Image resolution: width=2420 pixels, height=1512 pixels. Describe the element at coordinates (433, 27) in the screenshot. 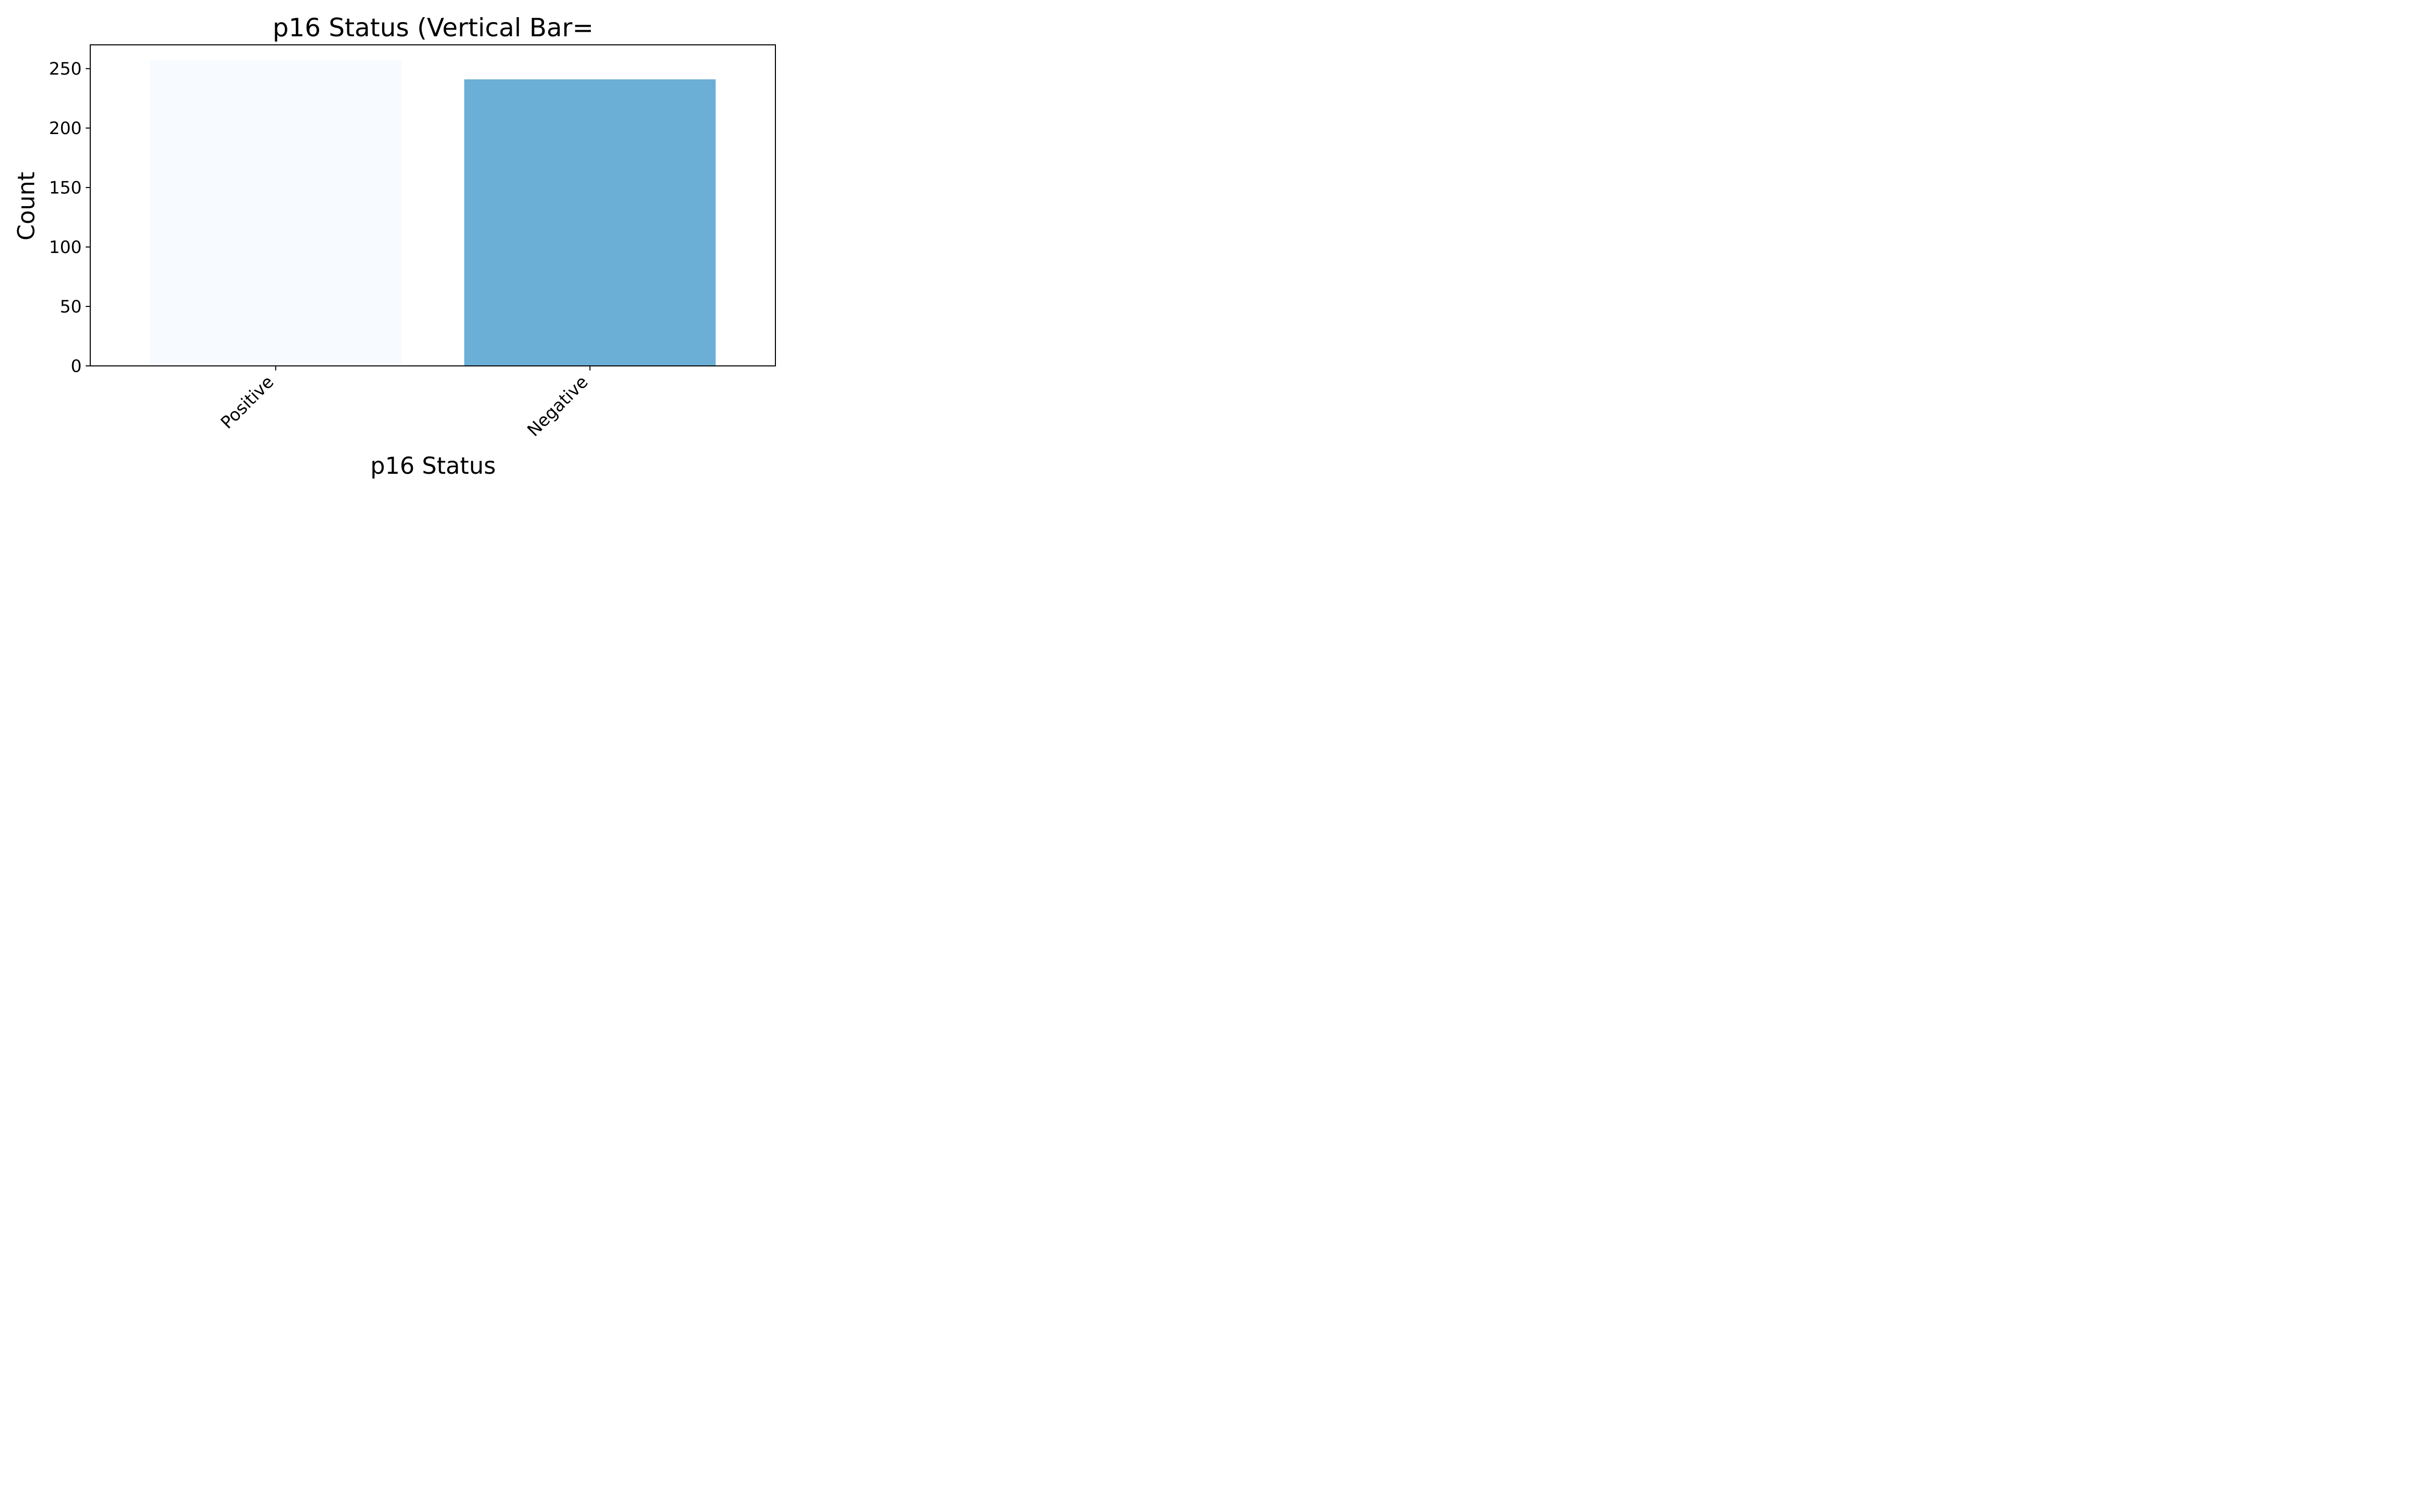

I see `chart-title: p16 Status (Vertical Bar=` at that location.